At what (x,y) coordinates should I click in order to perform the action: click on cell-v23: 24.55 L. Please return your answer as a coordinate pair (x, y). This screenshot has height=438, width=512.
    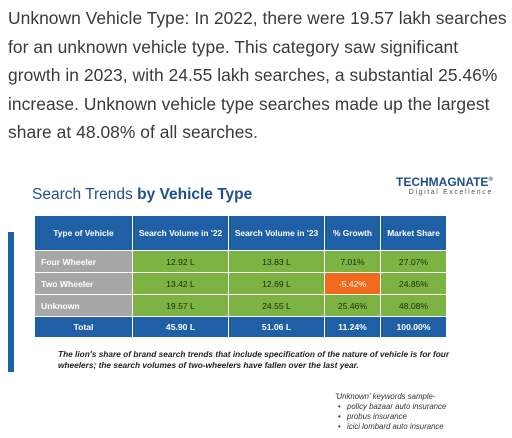
    Looking at the image, I should click on (276, 305).